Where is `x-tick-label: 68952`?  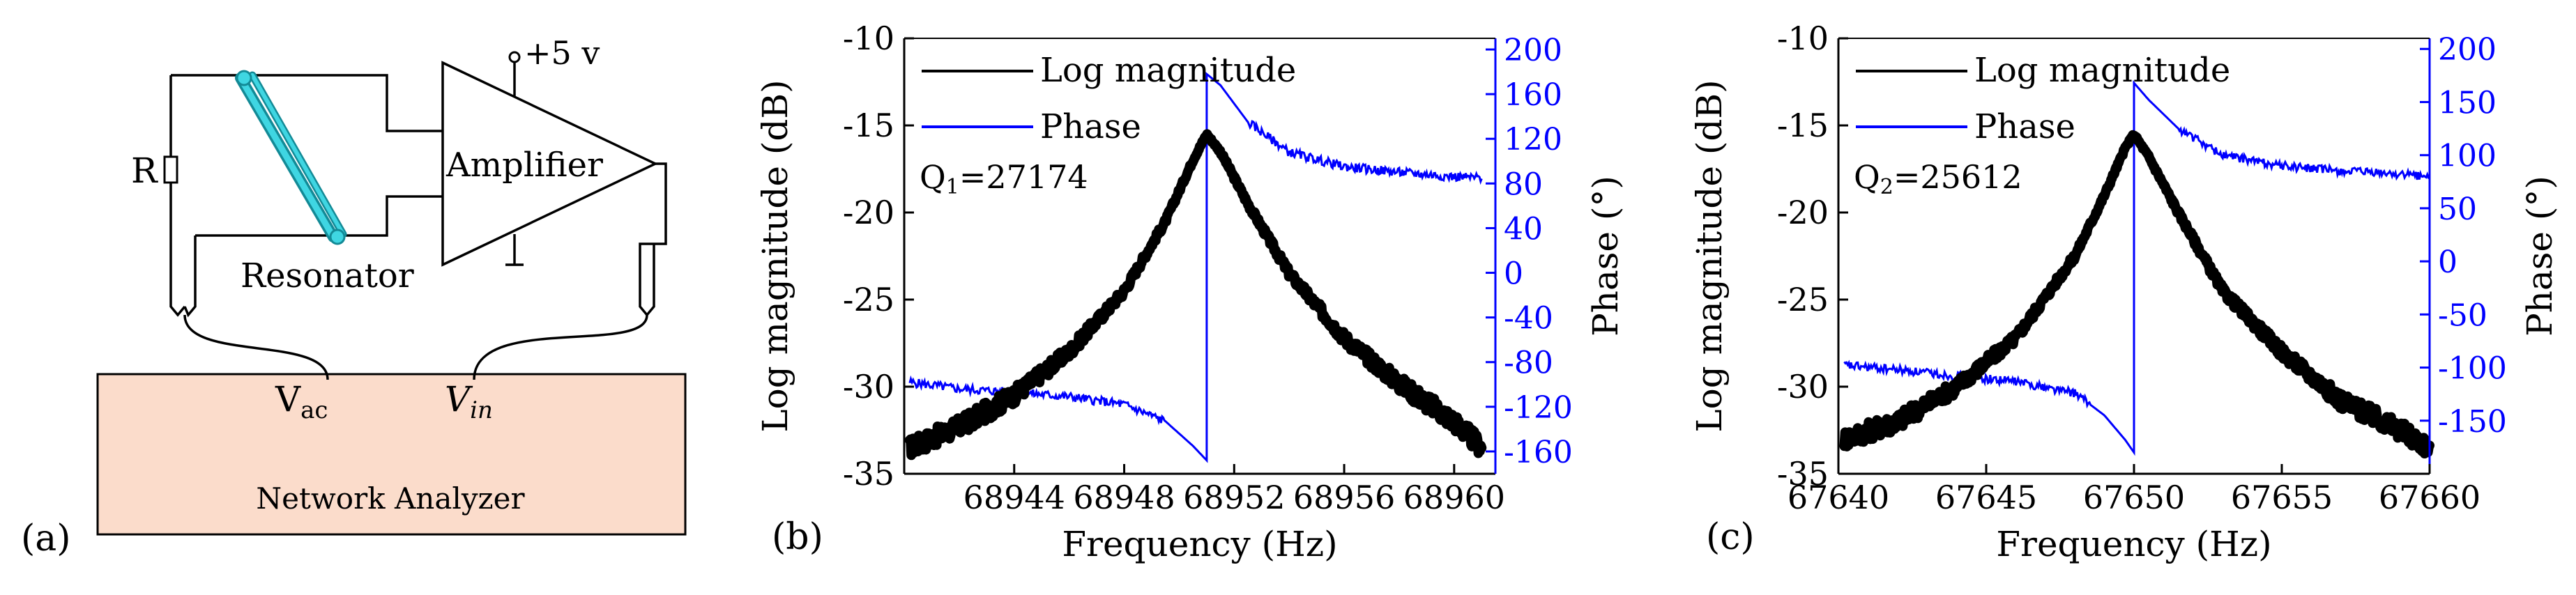 x-tick-label: 68952 is located at coordinates (1234, 498).